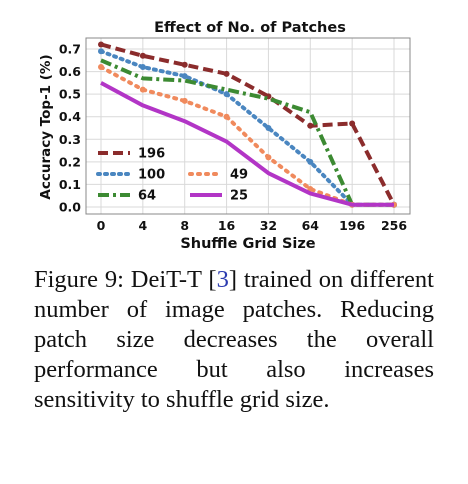 The image size is (468, 484). What do you see at coordinates (70, 71) in the screenshot?
I see `y-tick-label: 0.6` at bounding box center [70, 71].